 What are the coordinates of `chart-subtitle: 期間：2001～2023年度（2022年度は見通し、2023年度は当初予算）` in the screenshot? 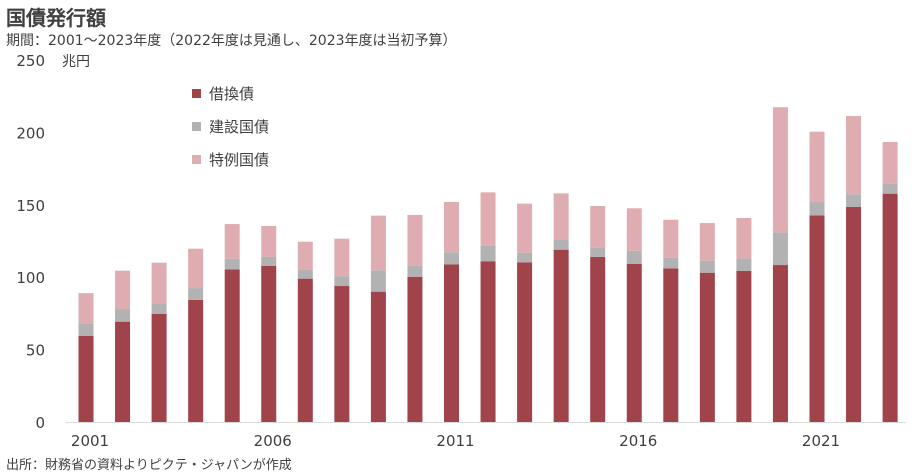 It's located at (231, 41).